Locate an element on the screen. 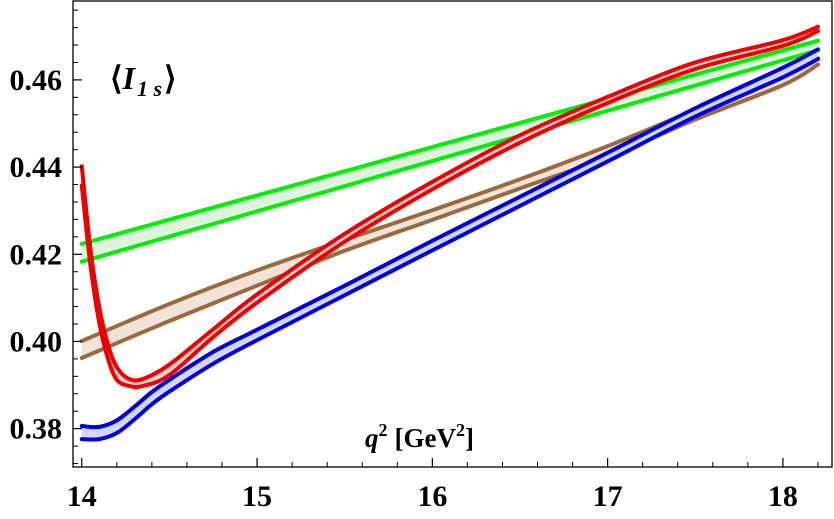 The width and height of the screenshot is (834, 519). x-tick-label: 16 is located at coordinates (432, 496).